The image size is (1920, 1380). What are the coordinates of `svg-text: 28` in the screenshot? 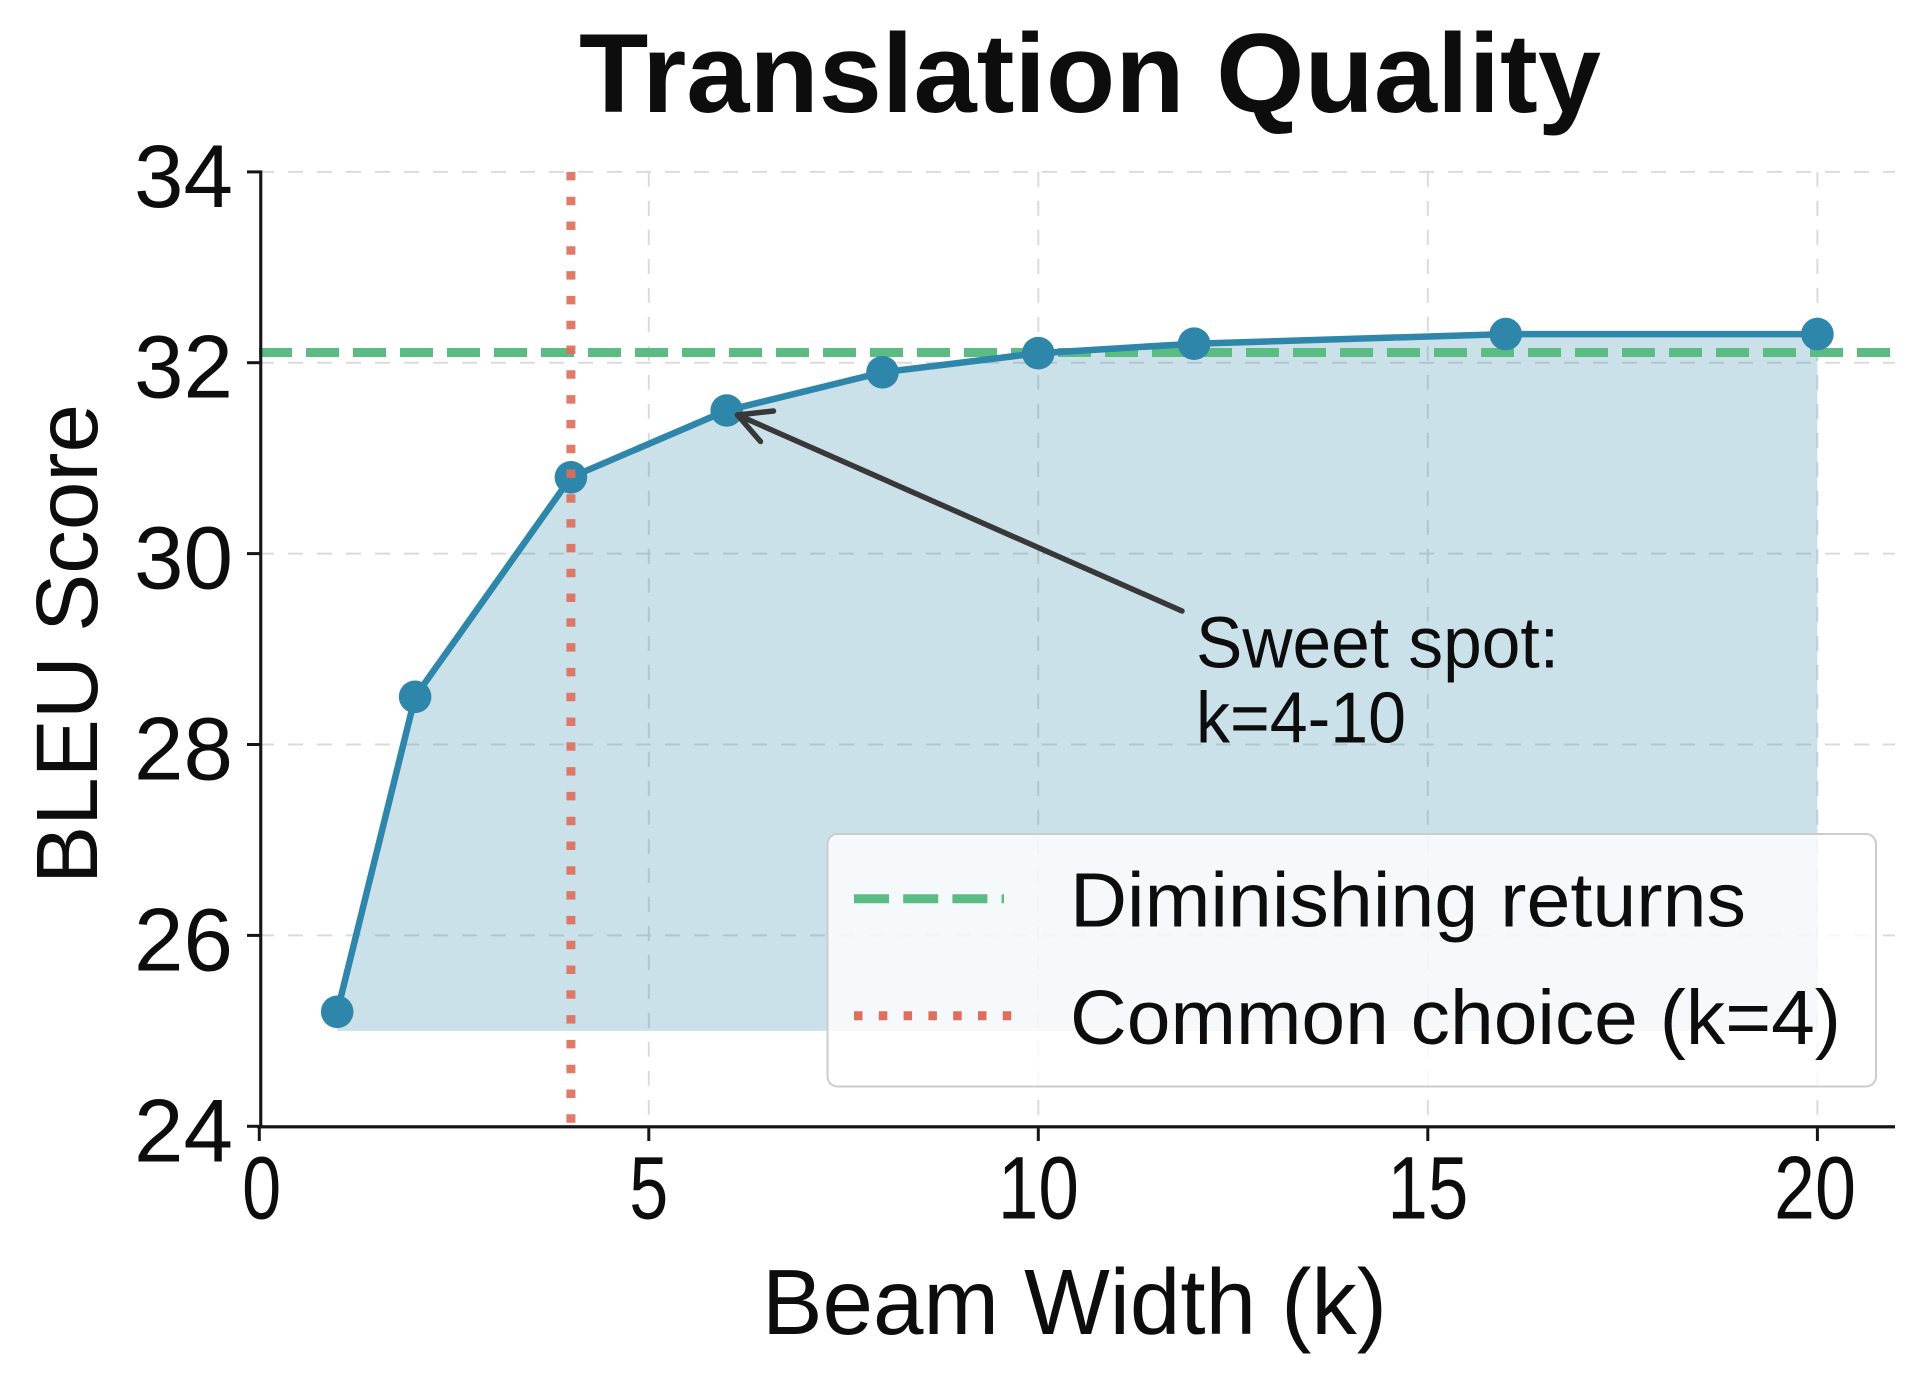 It's located at (183, 749).